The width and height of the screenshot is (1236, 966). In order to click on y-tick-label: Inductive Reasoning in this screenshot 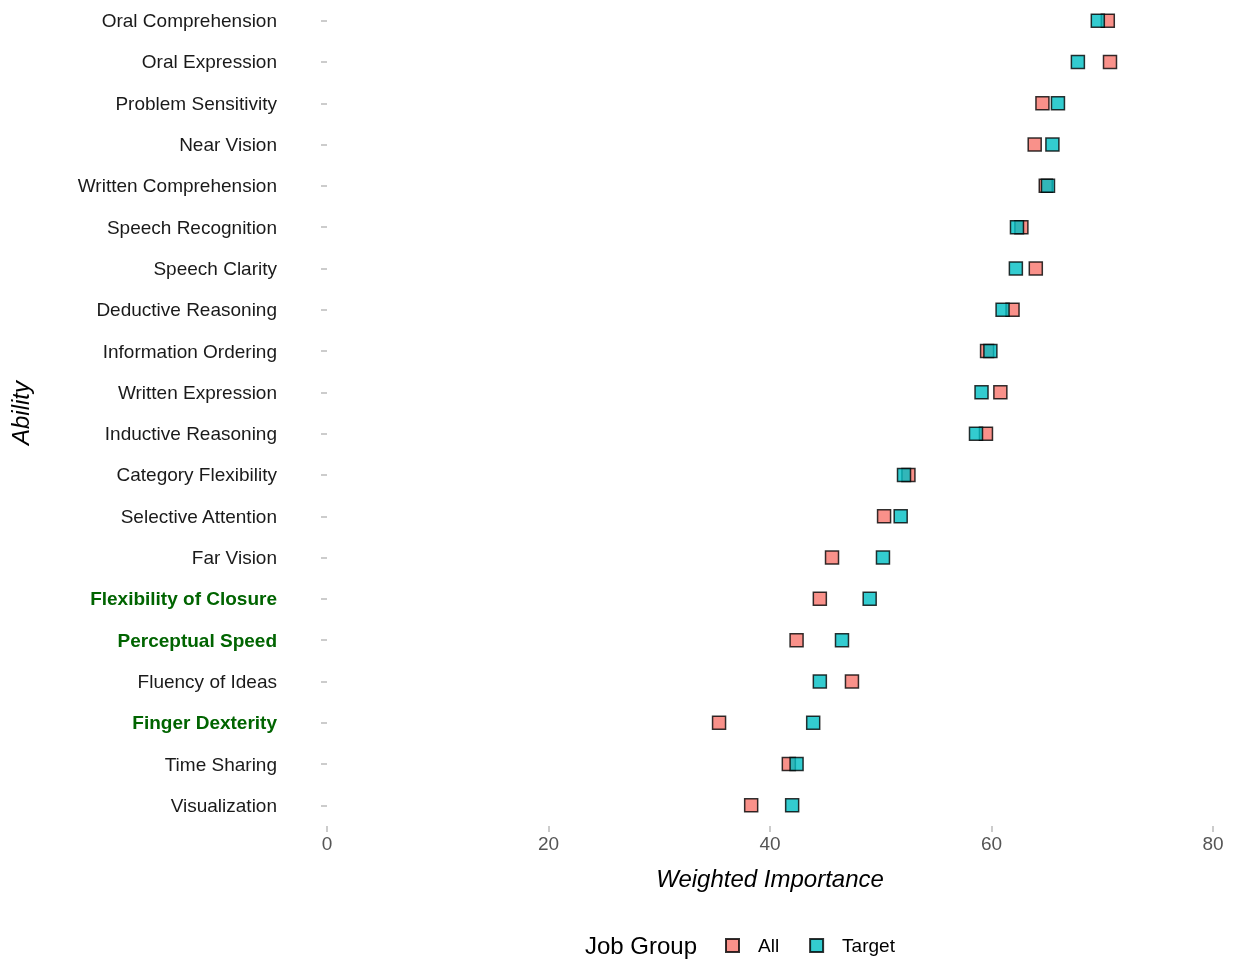, I will do `click(190, 434)`.